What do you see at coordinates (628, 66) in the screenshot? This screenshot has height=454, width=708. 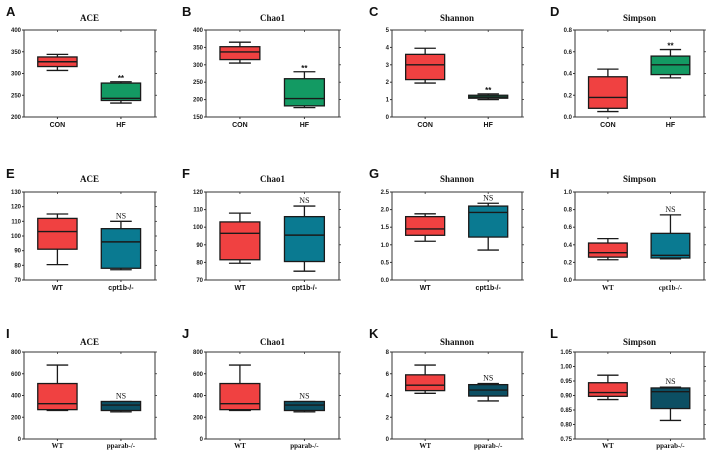 I see `panel-d: D Simpson 0.0 0.2 0.4 0.6 0.8 CON HF **` at bounding box center [628, 66].